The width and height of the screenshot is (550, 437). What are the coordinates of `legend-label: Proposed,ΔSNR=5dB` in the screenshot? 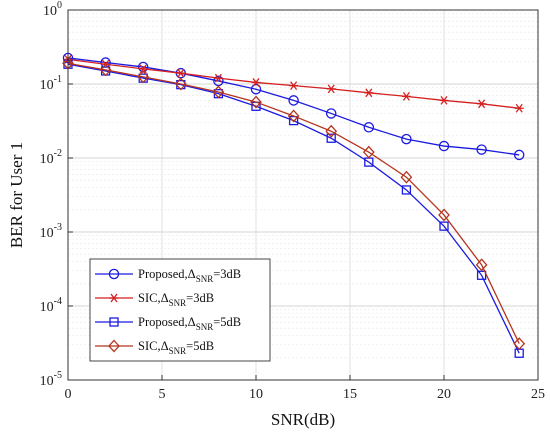 It's located at (189, 323).